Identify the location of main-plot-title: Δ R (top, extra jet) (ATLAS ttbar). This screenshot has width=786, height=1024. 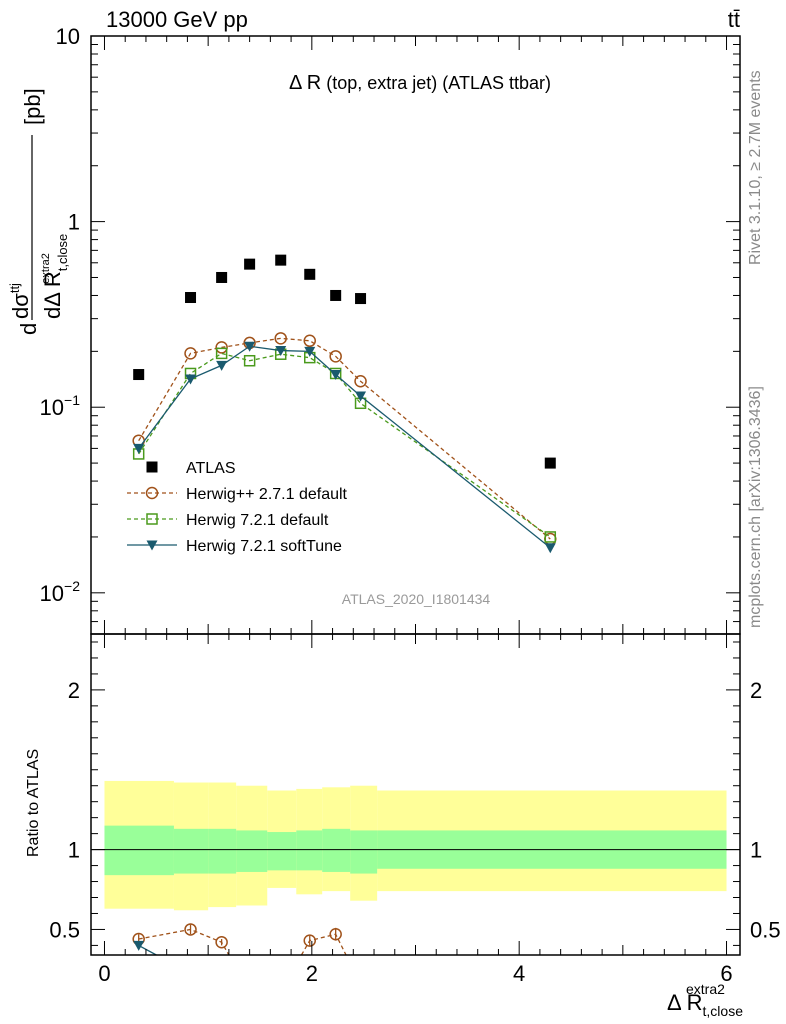
(420, 83).